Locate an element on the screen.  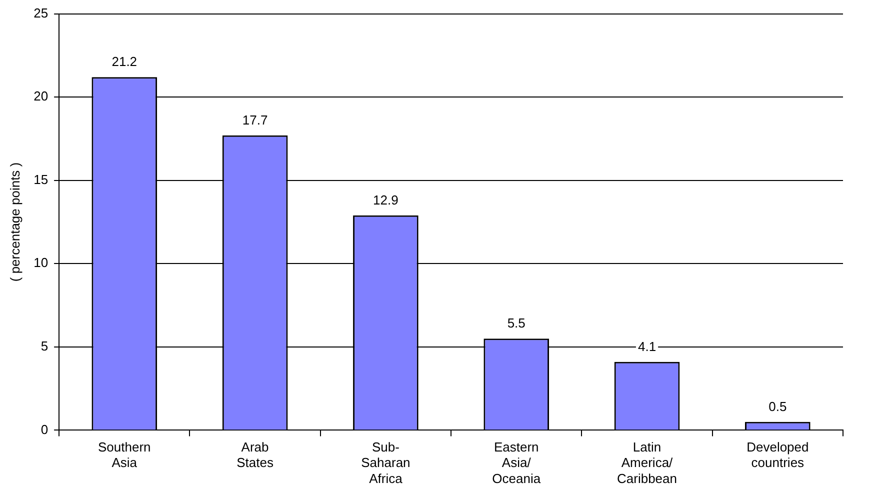
x-tick-label: Southern Asia is located at coordinates (124, 455).